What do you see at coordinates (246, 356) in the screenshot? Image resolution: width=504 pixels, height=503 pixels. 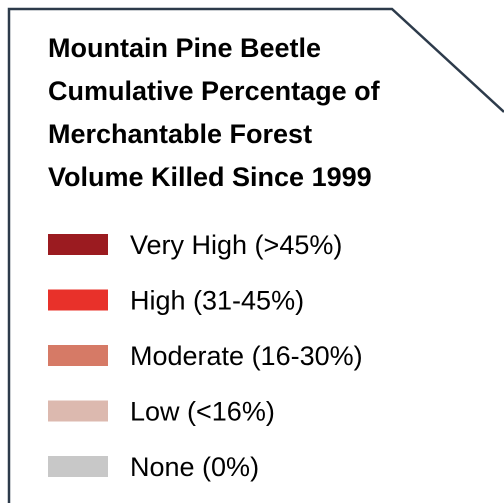 I see `legend-label: Moderate (16-30%)` at bounding box center [246, 356].